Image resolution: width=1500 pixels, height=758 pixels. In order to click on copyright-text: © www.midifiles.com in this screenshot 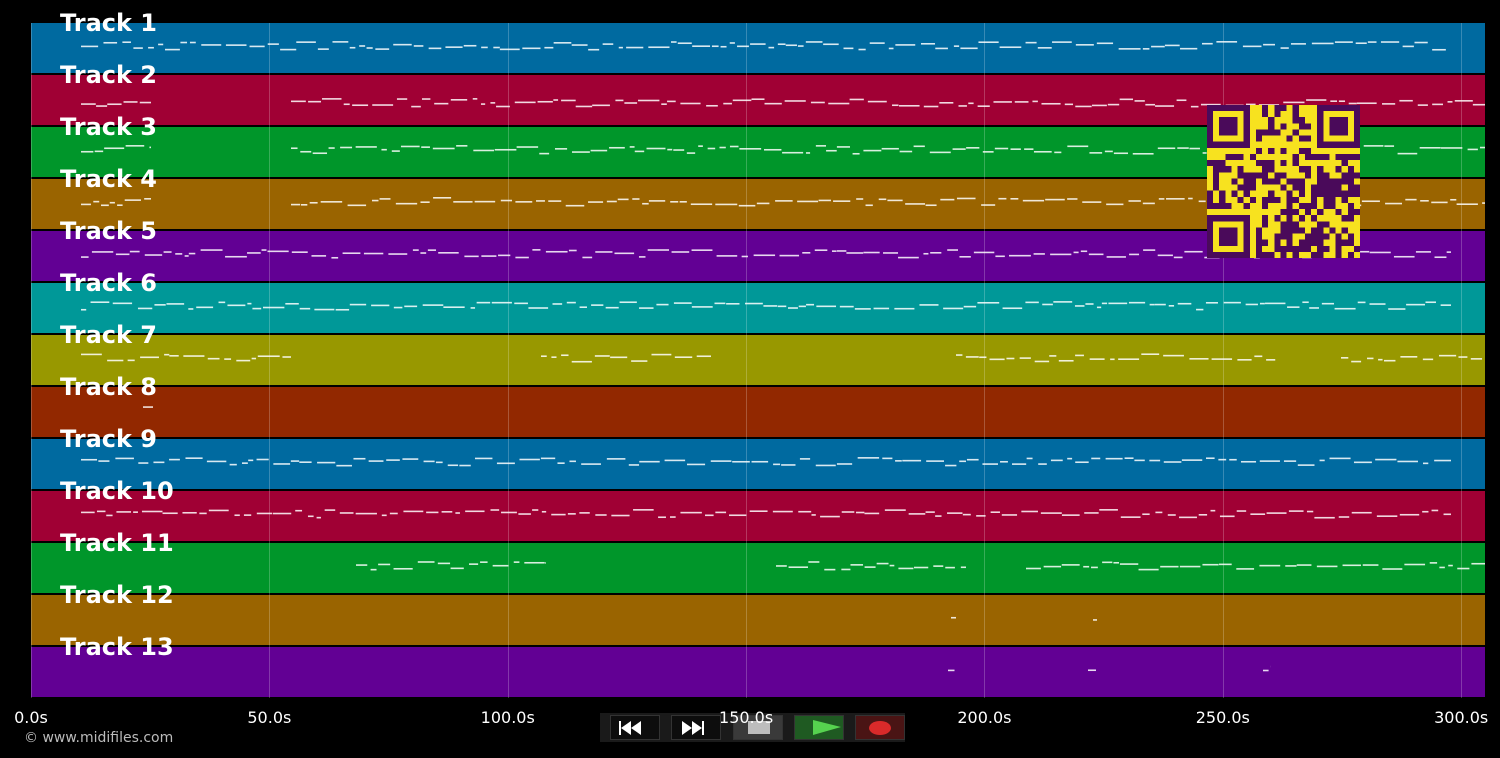, I will do `click(99, 738)`.